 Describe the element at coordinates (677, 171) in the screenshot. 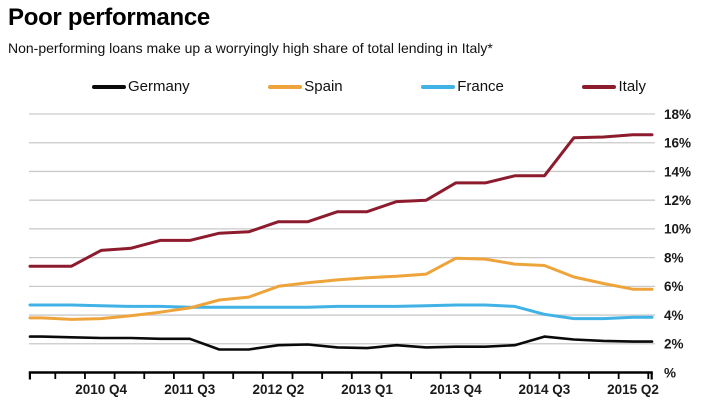

I see `y-tick-label-14: 14%` at that location.